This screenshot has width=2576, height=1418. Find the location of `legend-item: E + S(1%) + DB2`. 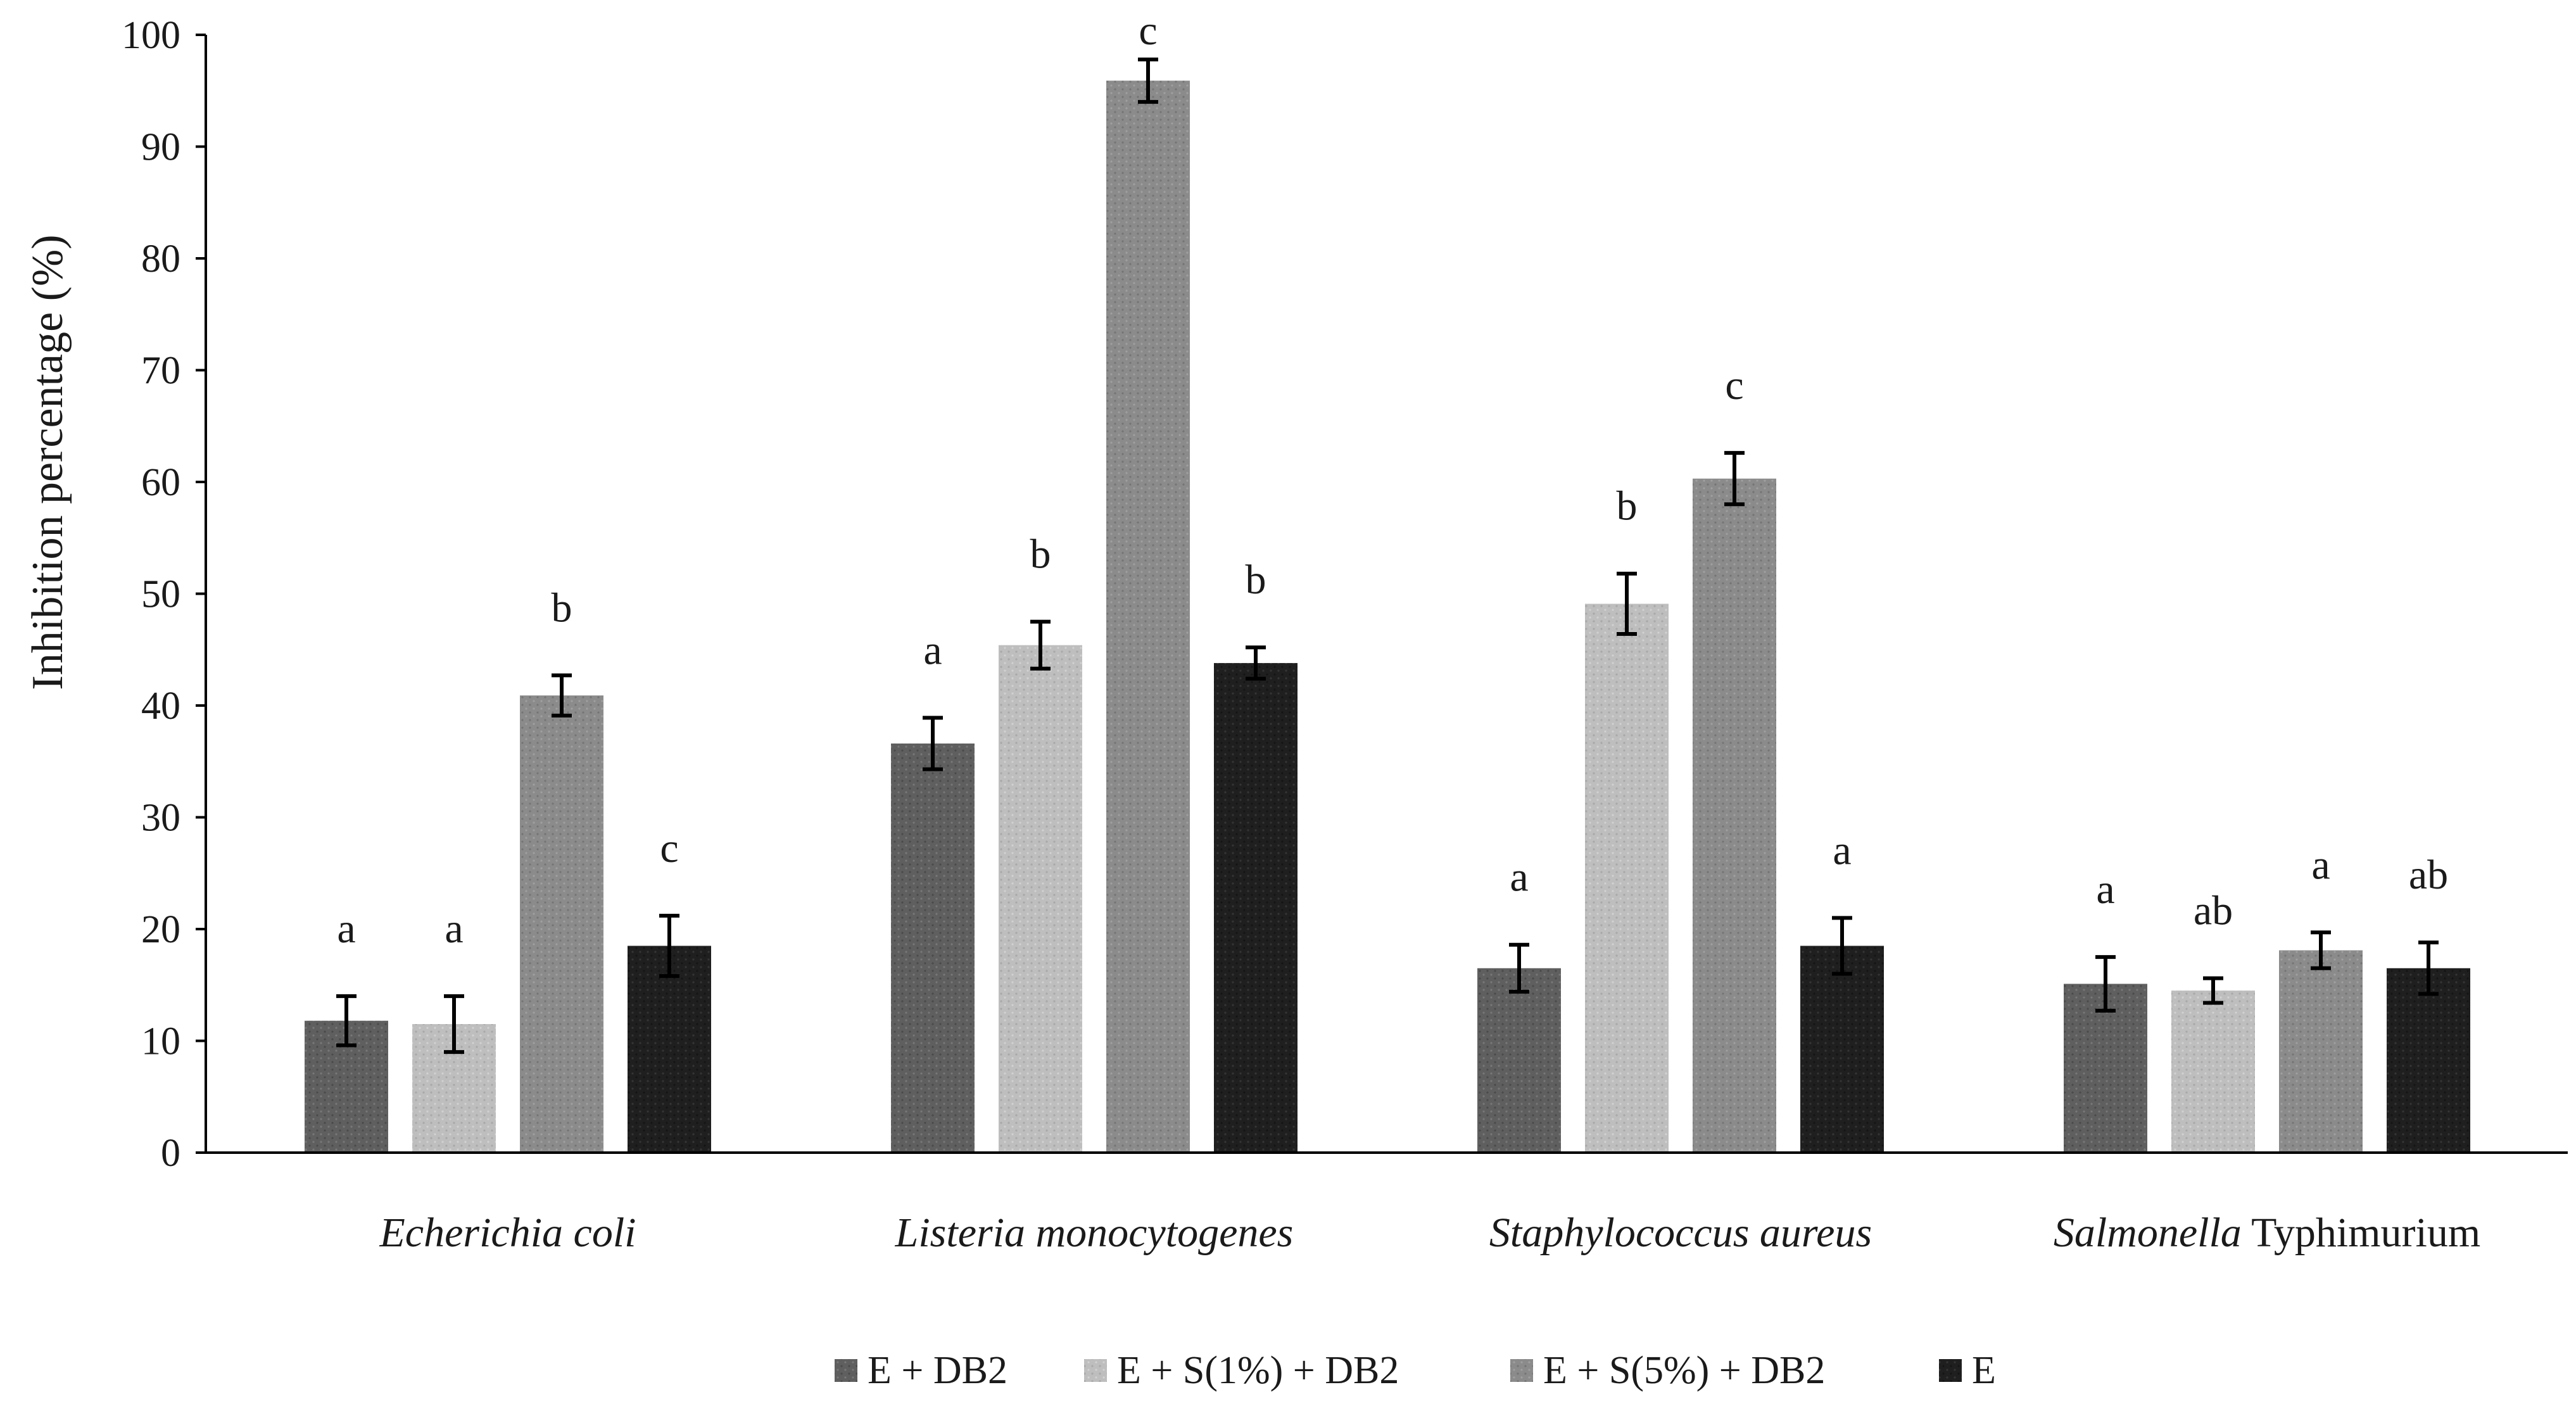

legend-item: E + S(1%) + DB2 is located at coordinates (1241, 1370).